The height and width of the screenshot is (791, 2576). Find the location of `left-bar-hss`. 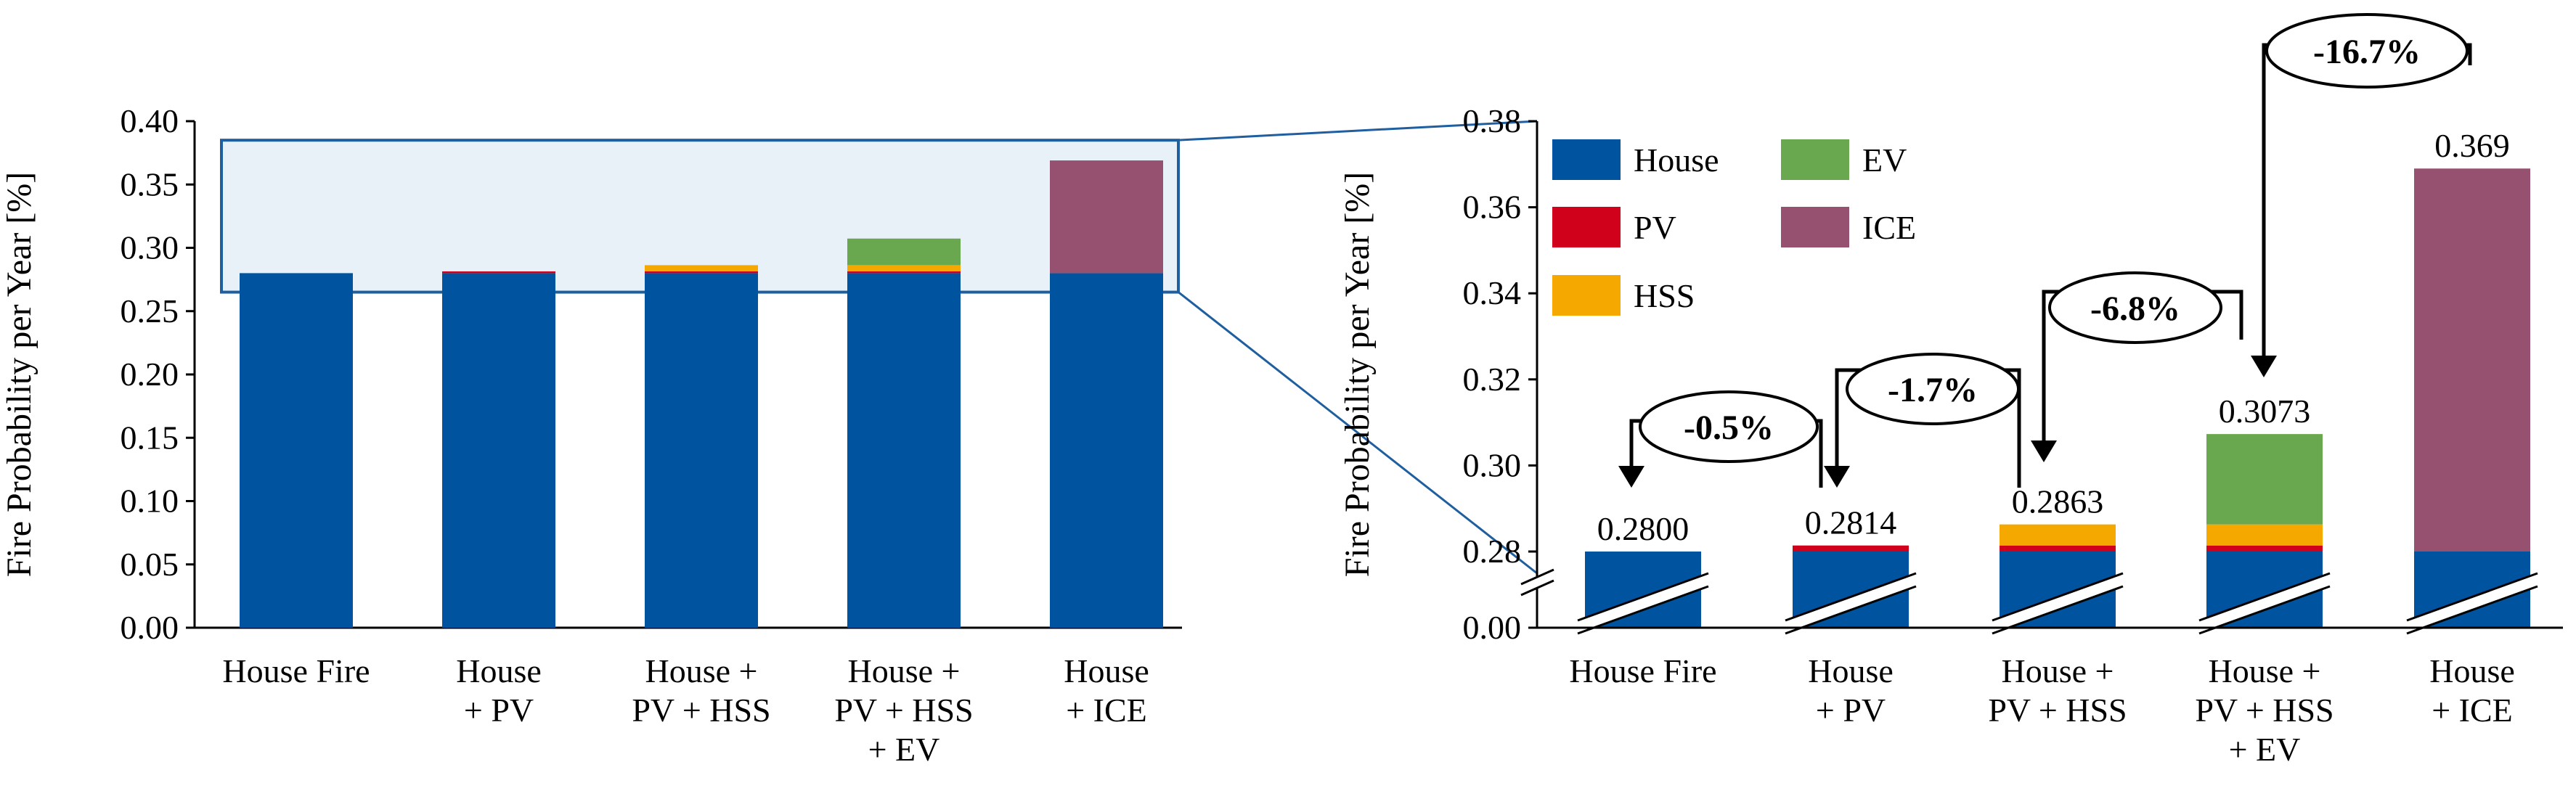

left-bar-hss is located at coordinates (904, 268).